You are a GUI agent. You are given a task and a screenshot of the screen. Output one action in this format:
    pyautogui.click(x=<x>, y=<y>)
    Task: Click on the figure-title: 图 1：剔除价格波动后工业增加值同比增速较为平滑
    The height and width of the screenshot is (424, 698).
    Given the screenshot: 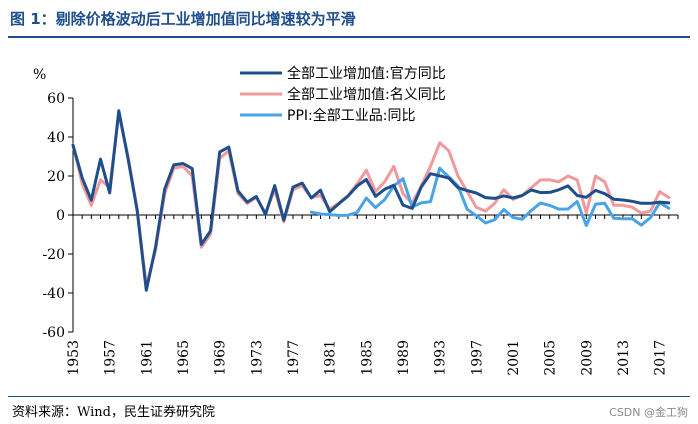 What is the action you would take?
    pyautogui.click(x=183, y=19)
    